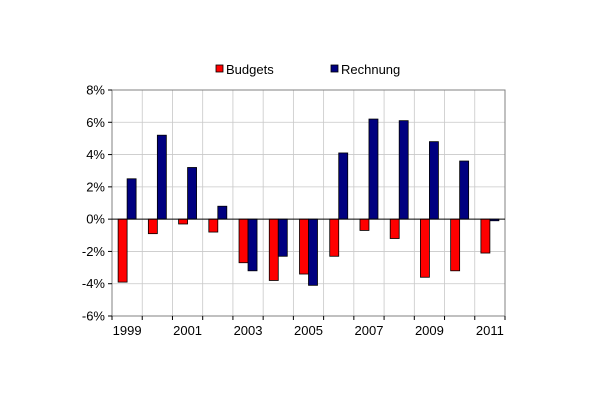  I want to click on bar-rechnung-2005, so click(313, 252).